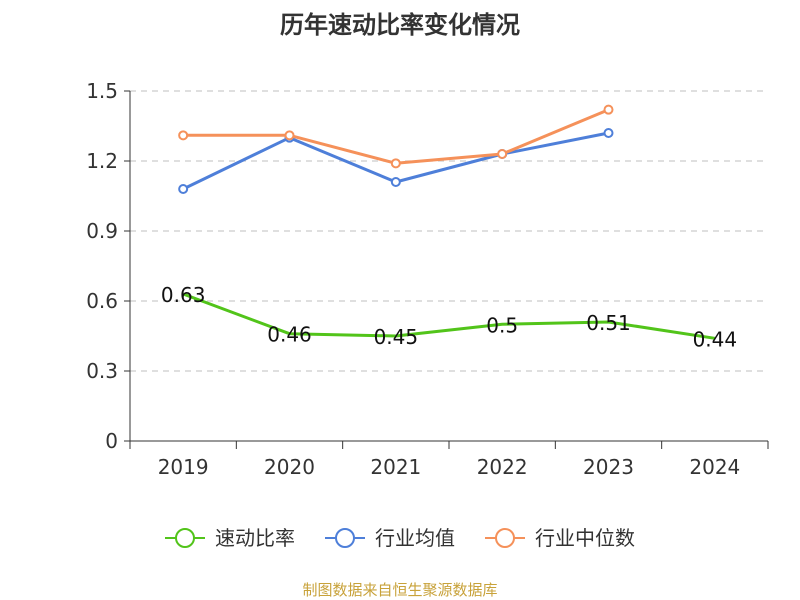 The image size is (800, 600). Describe the element at coordinates (585, 538) in the screenshot. I see `legend-label: 行业中位数` at that location.